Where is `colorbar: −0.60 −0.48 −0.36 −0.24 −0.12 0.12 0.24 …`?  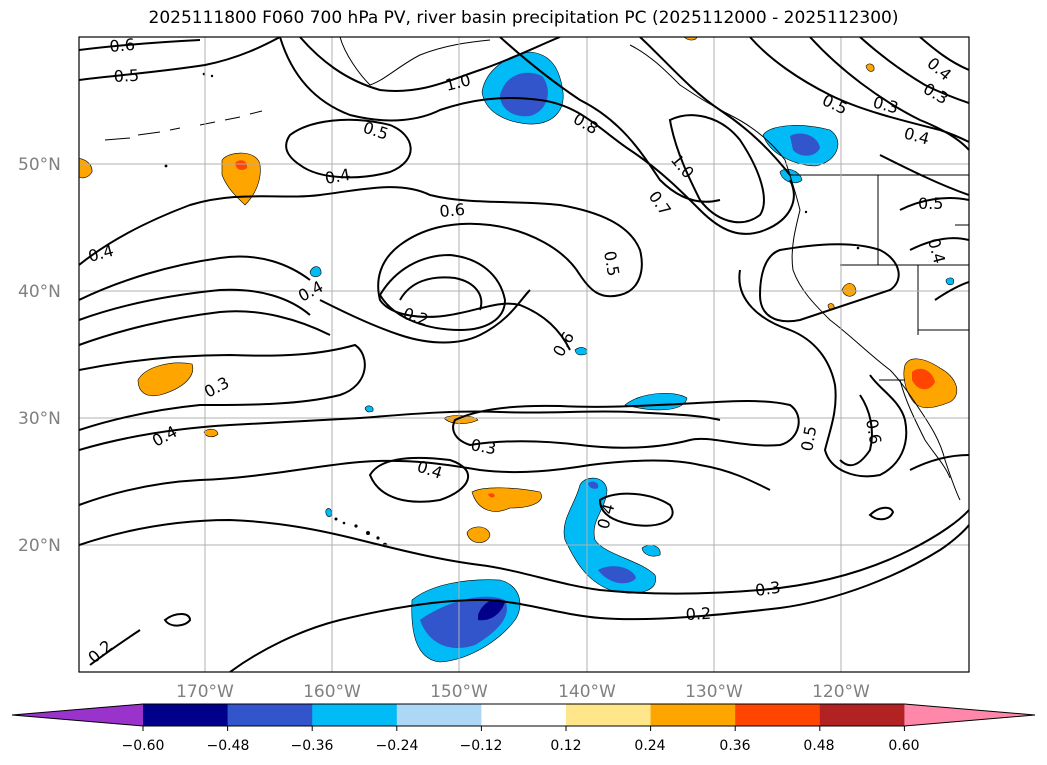 colorbar: −0.60 −0.48 −0.36 −0.24 −0.12 0.12 0.24 … is located at coordinates (523, 728).